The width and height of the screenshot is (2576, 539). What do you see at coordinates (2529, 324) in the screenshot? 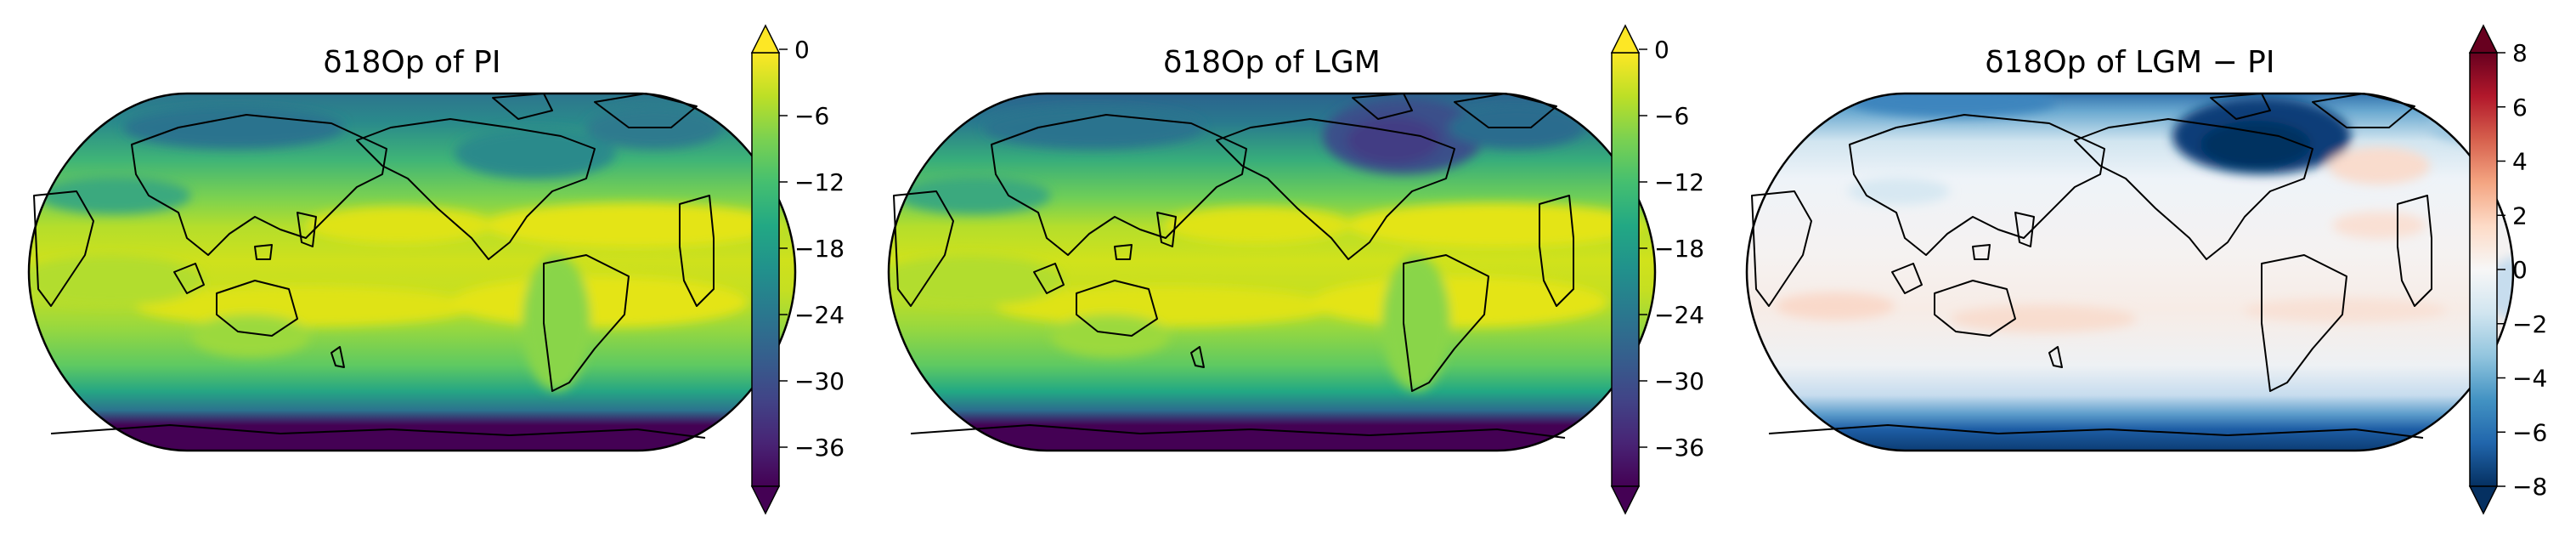
I see `tick-label: −2` at bounding box center [2529, 324].